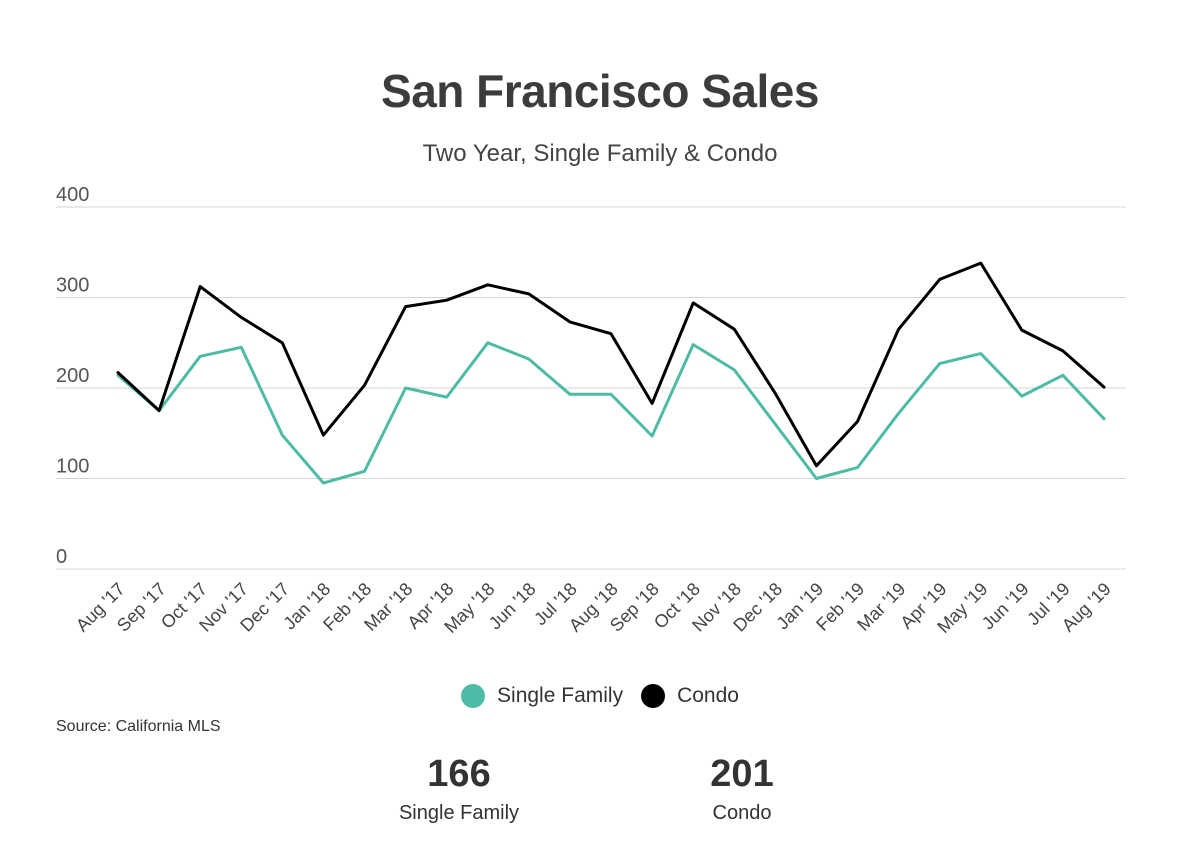  What do you see at coordinates (72, 286) in the screenshot?
I see `y-tick-label: 300` at bounding box center [72, 286].